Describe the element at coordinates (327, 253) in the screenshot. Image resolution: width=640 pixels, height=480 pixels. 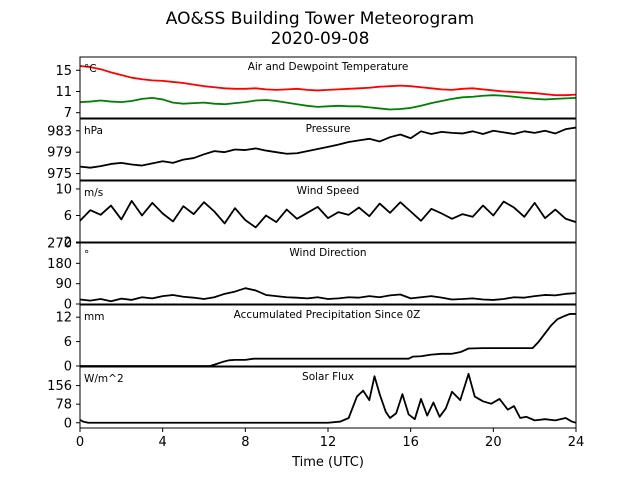
I see `wind-direction-title: Wind Direction` at that location.